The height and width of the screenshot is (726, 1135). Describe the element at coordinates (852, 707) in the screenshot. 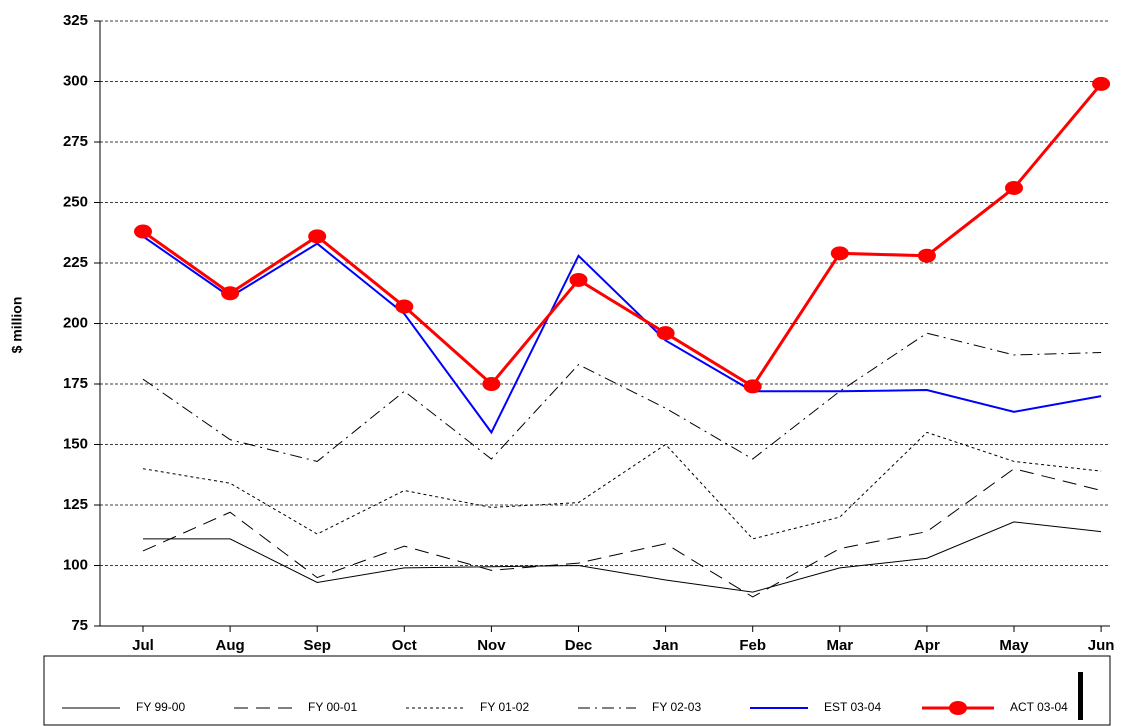

I see `legend-label: EST 03-04` at that location.